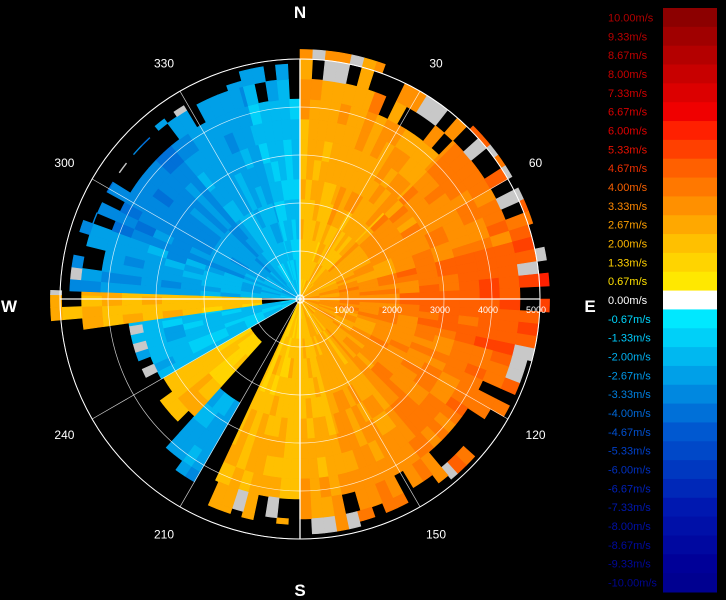 The width and height of the screenshot is (726, 600). I want to click on colorbar-label: -10.00m/s, so click(632, 584).